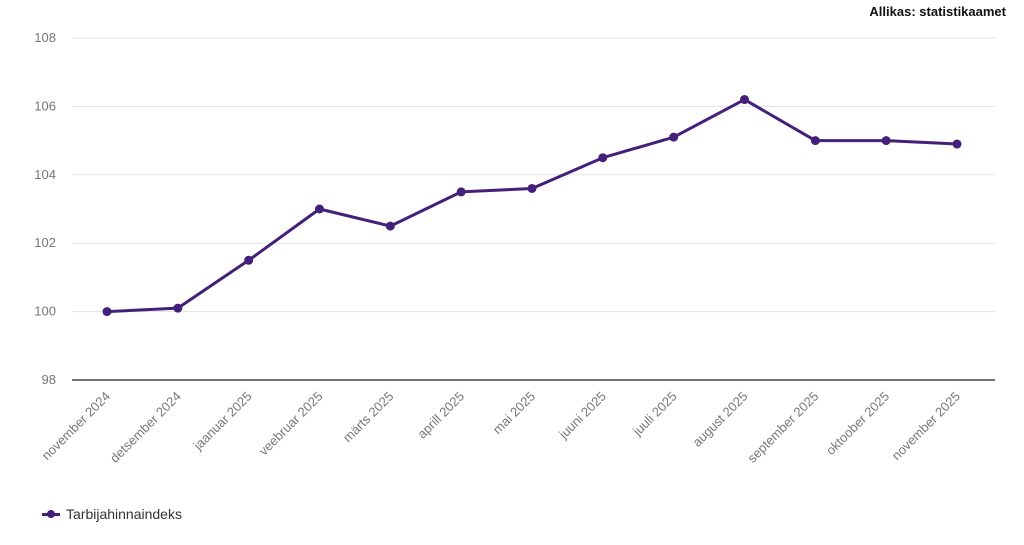 This screenshot has width=1024, height=545. What do you see at coordinates (857, 423) in the screenshot?
I see `x-tick-label: oktoober 2025` at bounding box center [857, 423].